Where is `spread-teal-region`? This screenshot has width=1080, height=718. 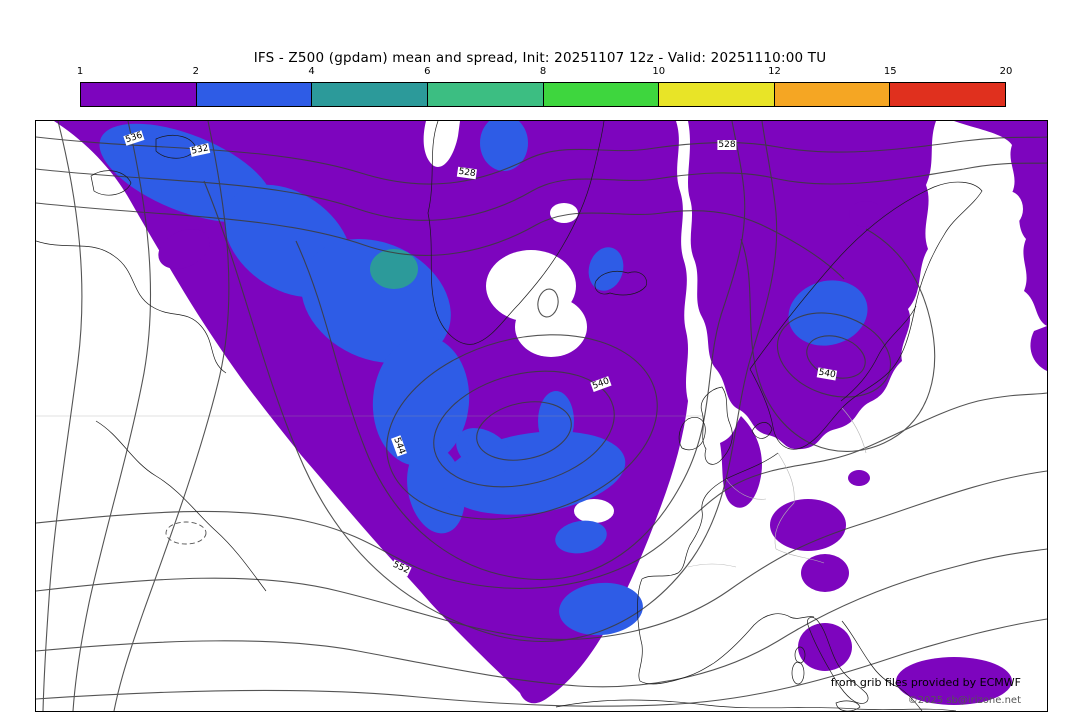
spread-teal-region is located at coordinates (394, 269).